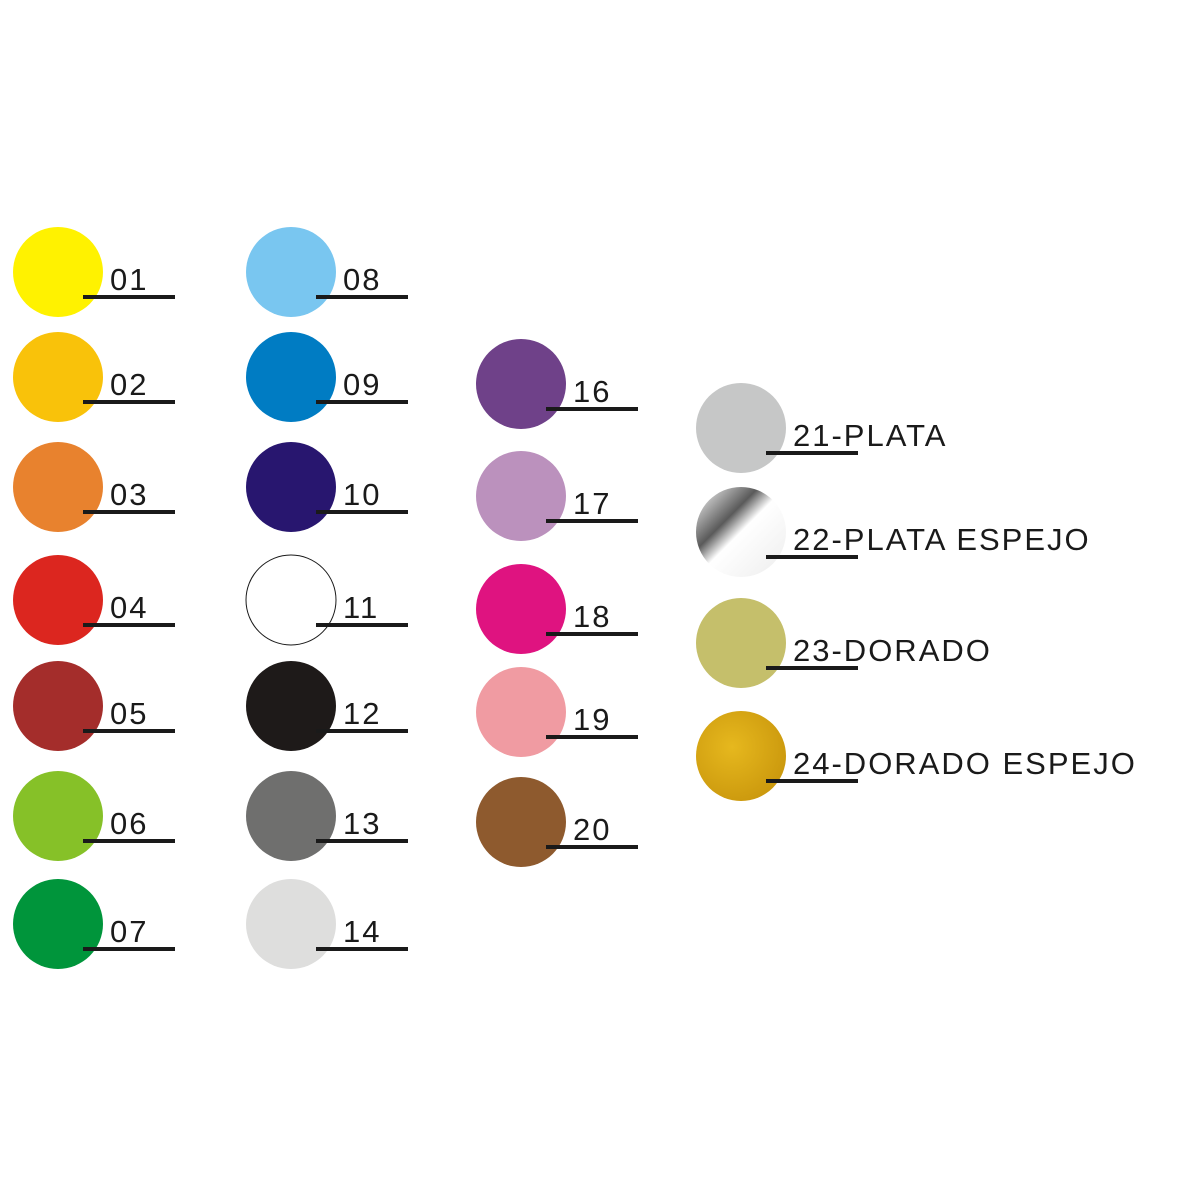  What do you see at coordinates (129, 713) in the screenshot?
I see `swatch-label: 05` at bounding box center [129, 713].